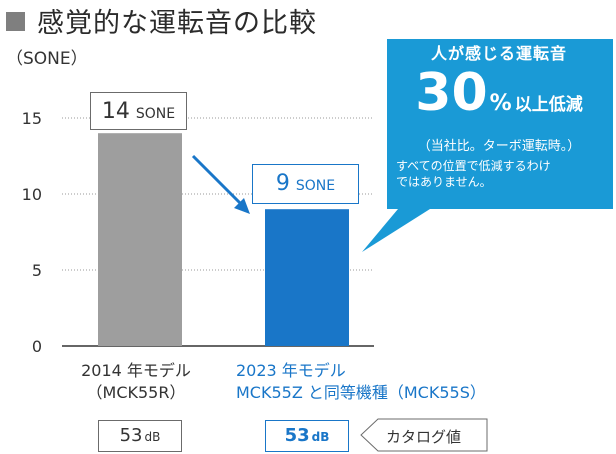  Describe the element at coordinates (499, 174) in the screenshot. I see `callout-disclaimer: すべての位置で低減するわけ ではありません。` at that location.